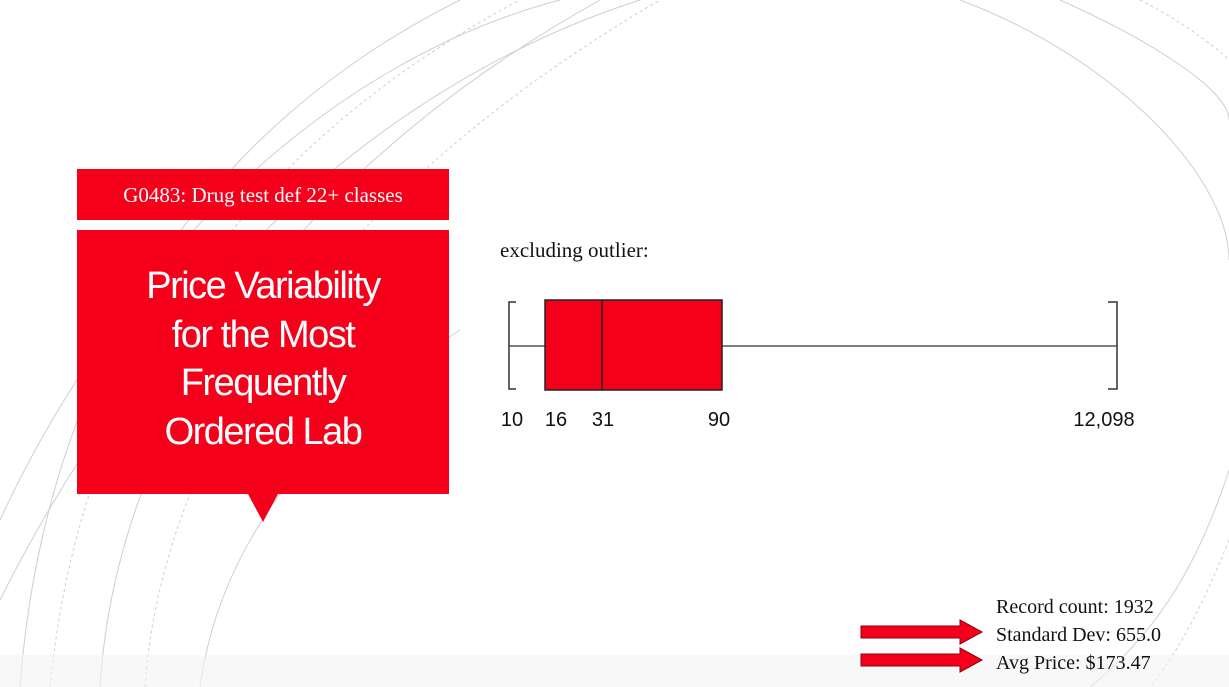 Image resolution: width=1229 pixels, height=687 pixels. Describe the element at coordinates (263, 334) in the screenshot. I see `title-line: for the Most` at that location.